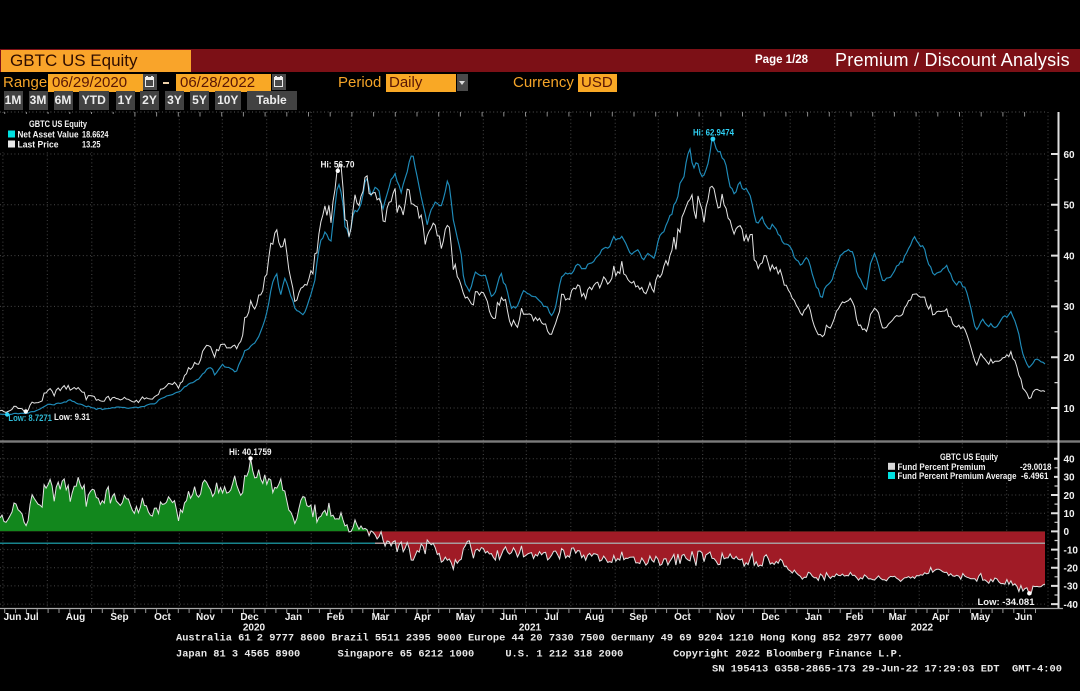  What do you see at coordinates (91, 145) in the screenshot?
I see `svg-text: 13.25` at bounding box center [91, 145].